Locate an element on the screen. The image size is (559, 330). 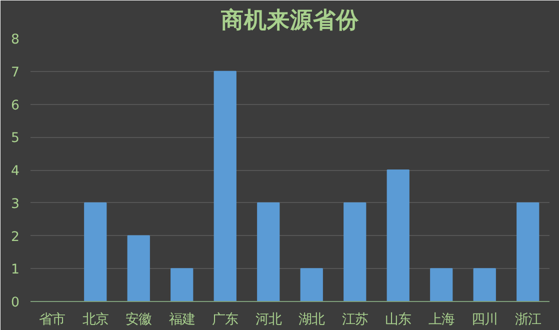
y-tick-label: 0 is located at coordinates (15, 303).